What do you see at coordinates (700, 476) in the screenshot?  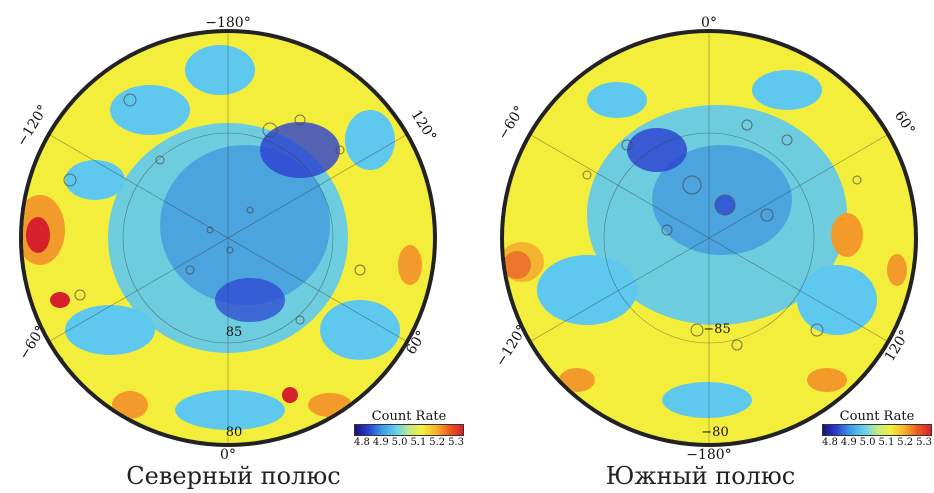 I see `south-pole-caption: Южный полюс` at bounding box center [700, 476].